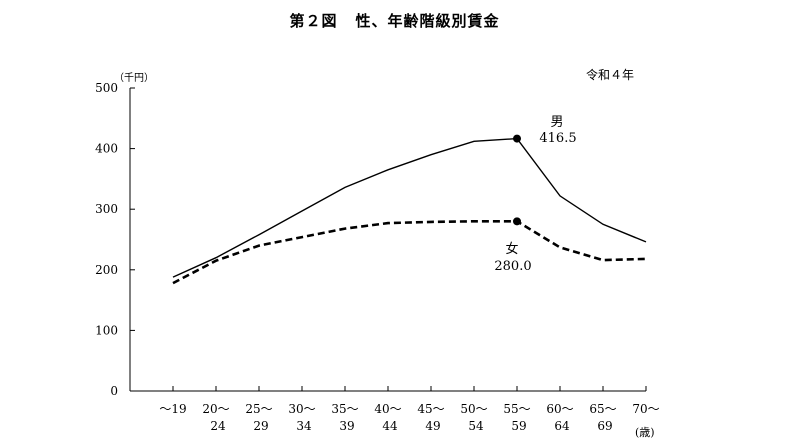 Image resolution: width=789 pixels, height=445 pixels. Describe the element at coordinates (106, 88) in the screenshot. I see `y-tick-label: 500` at that location.